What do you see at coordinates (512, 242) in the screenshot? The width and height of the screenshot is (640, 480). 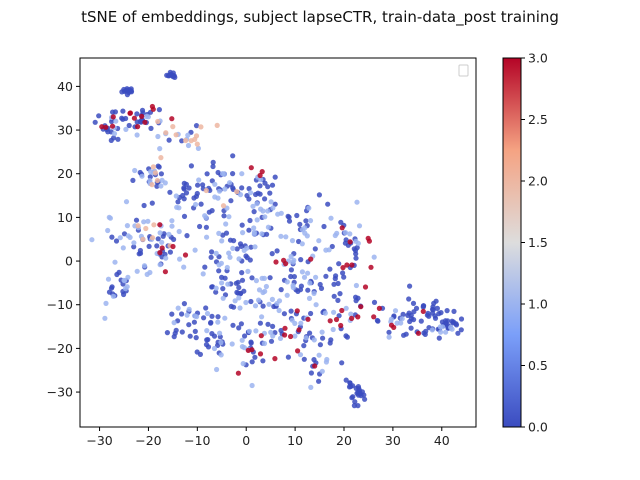 I see `colorbar` at bounding box center [512, 242].